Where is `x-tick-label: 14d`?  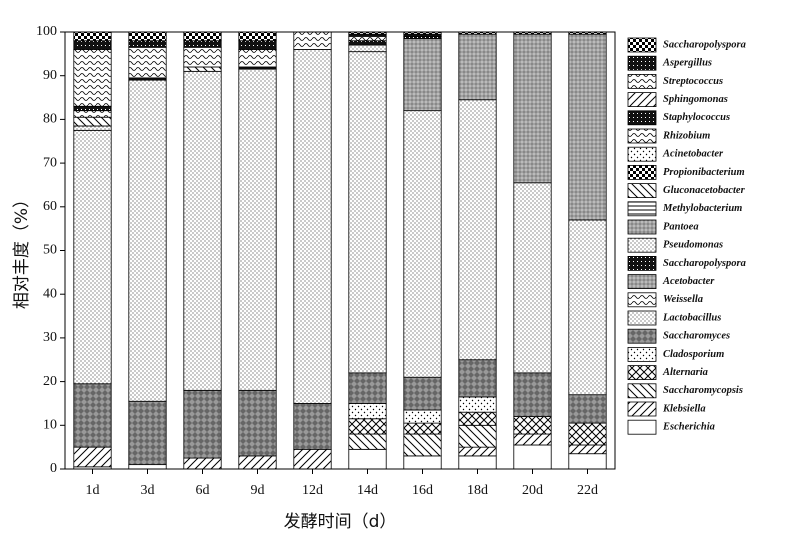 x-tick-label: 14d is located at coordinates (367, 490).